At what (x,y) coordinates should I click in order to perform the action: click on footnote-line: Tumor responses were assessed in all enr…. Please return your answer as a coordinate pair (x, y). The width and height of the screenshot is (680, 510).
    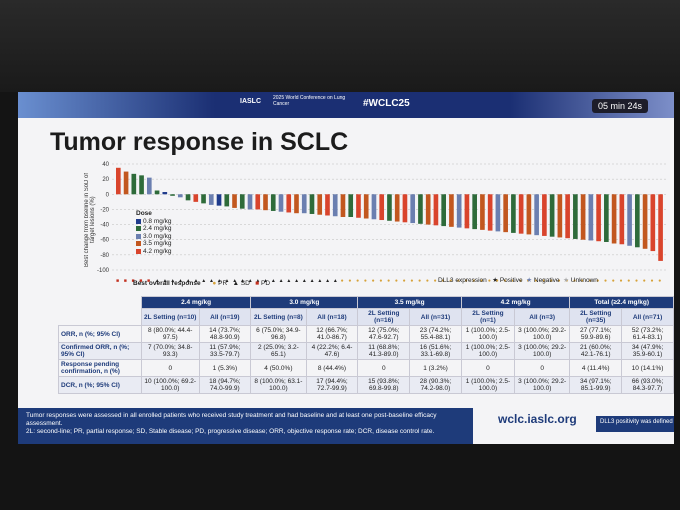
    Looking at the image, I should click on (231, 419).